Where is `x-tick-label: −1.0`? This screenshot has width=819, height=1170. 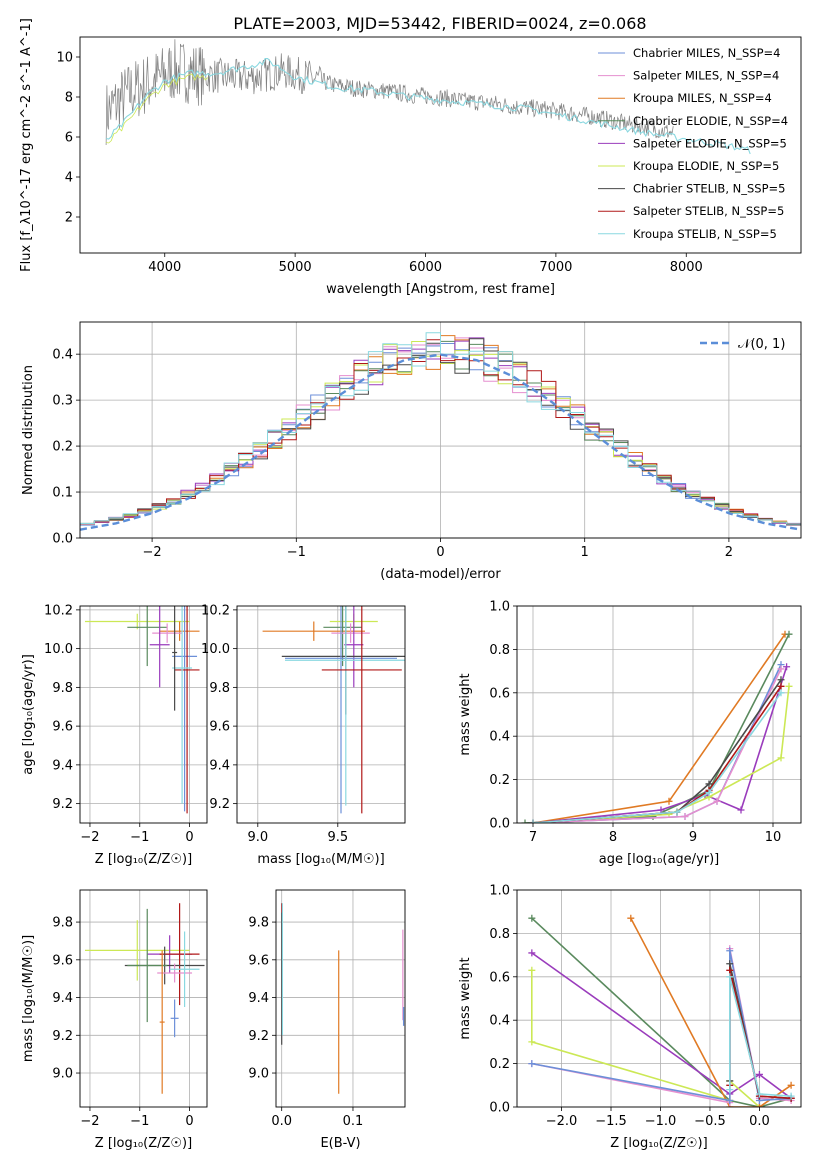 x-tick-label: −1.0 is located at coordinates (661, 1121).